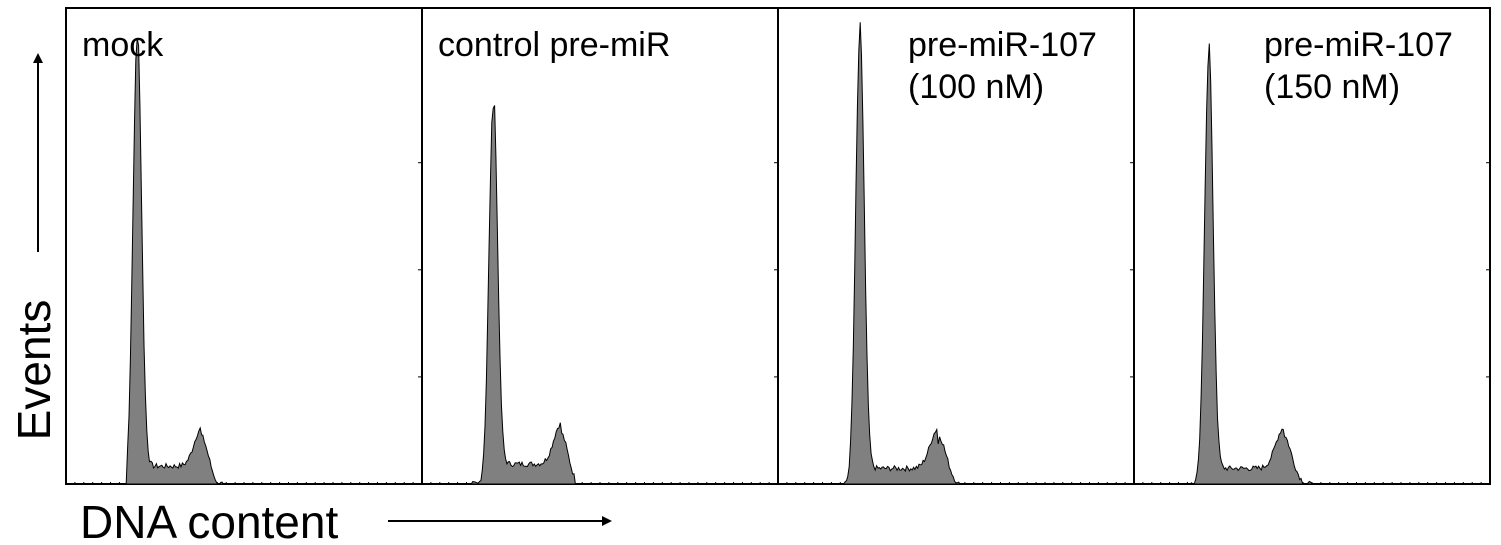 This screenshot has height=545, width=1501. What do you see at coordinates (1332, 87) in the screenshot?
I see `panel-label-line: (150 nM)` at bounding box center [1332, 87].